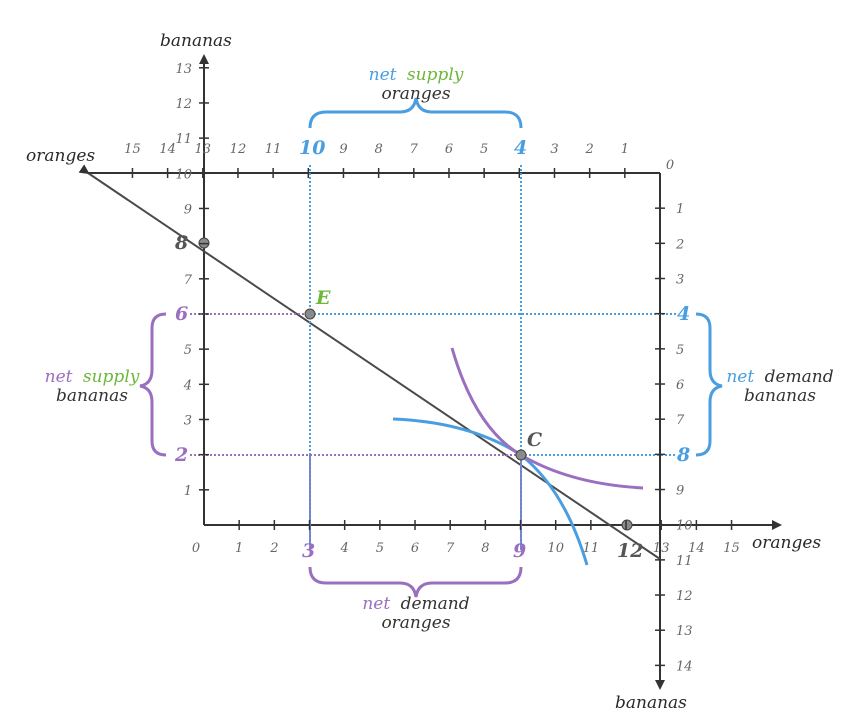 The width and height of the screenshot is (852, 721). I want to click on tick-label-right-12: 12, so click(684, 596).